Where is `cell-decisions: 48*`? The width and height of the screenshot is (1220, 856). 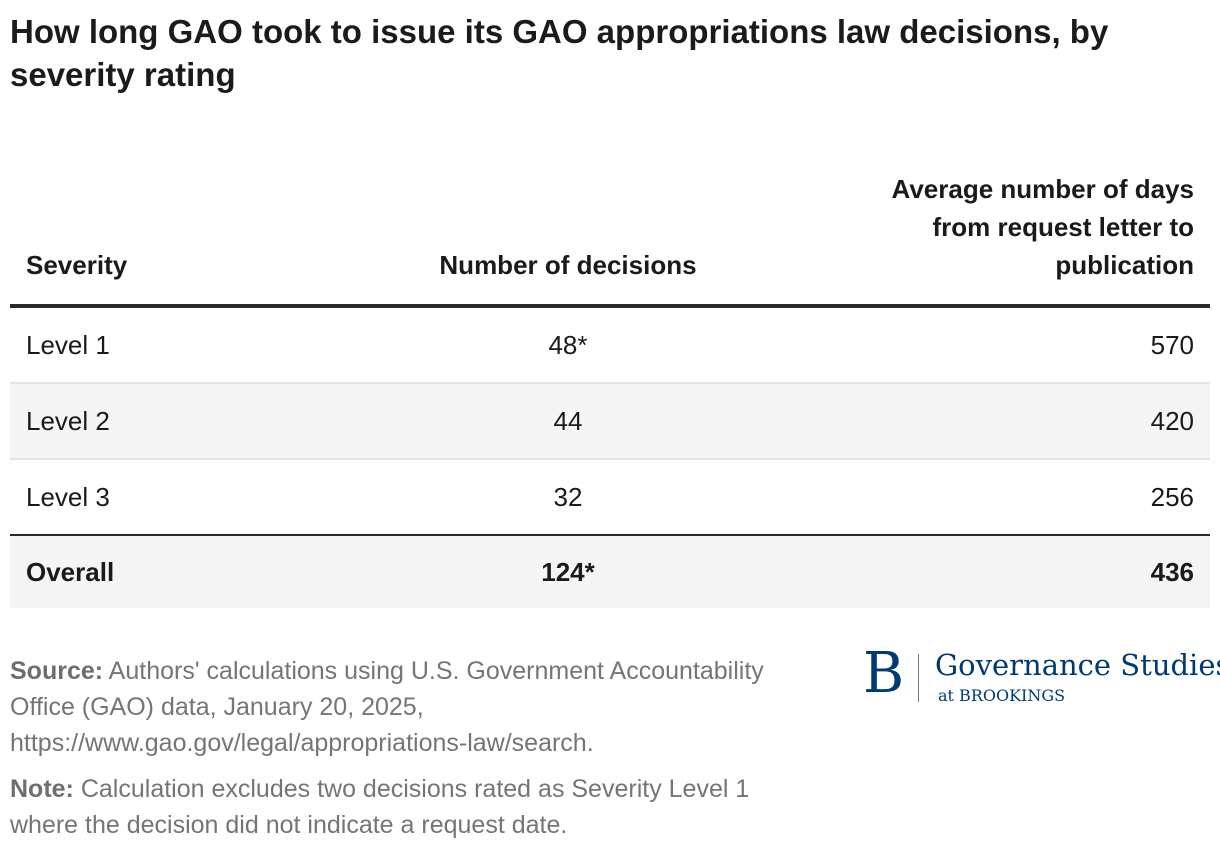
cell-decisions: 48* is located at coordinates (568, 345).